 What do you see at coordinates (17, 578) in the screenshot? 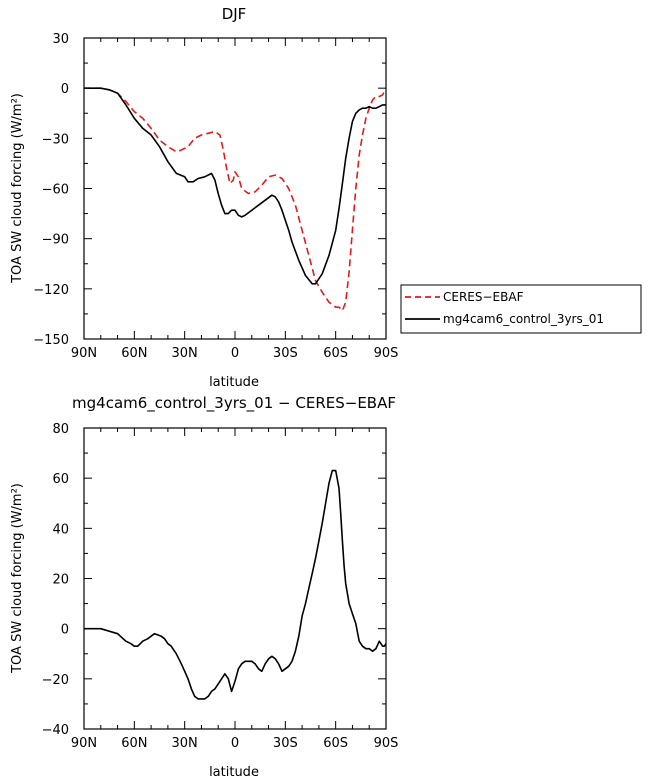
I see `chart2-ylabel: TOA SW cloud forcing (W/m²)` at bounding box center [17, 578].